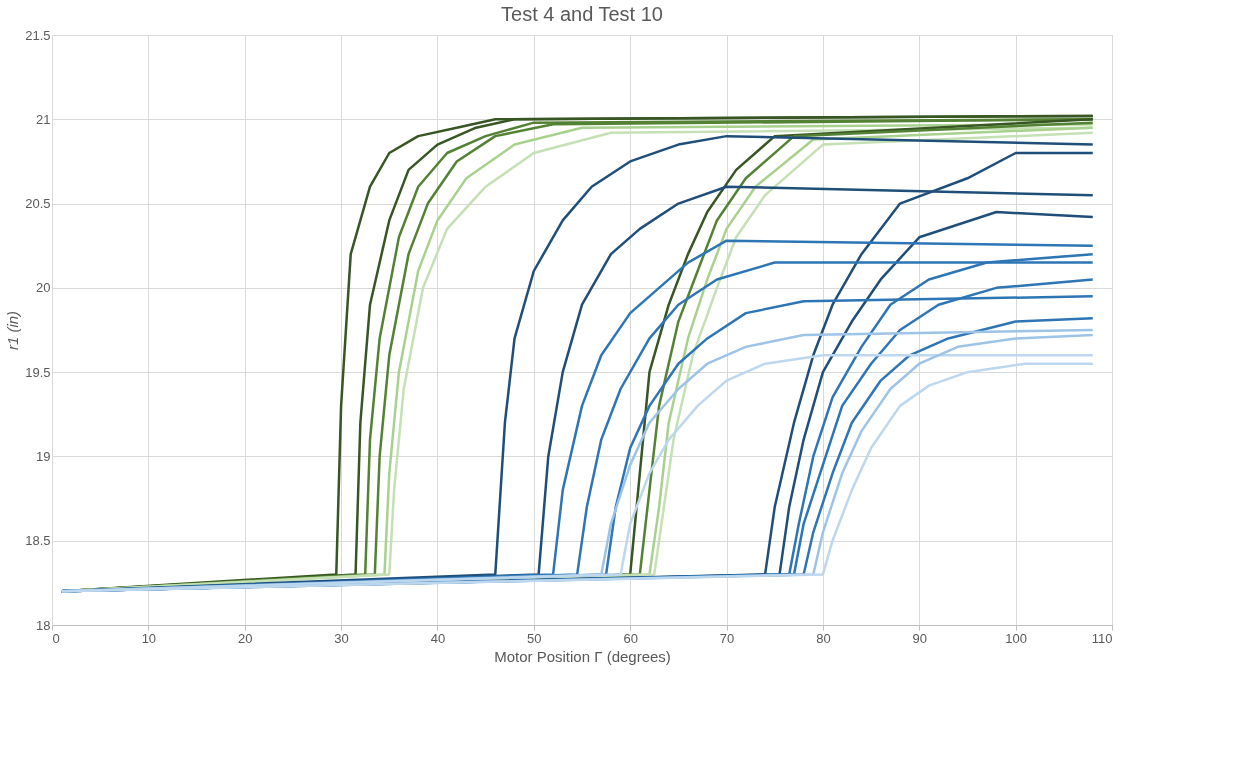 The height and width of the screenshot is (780, 1253). What do you see at coordinates (727, 638) in the screenshot?
I see `x-tick-label: 70` at bounding box center [727, 638].